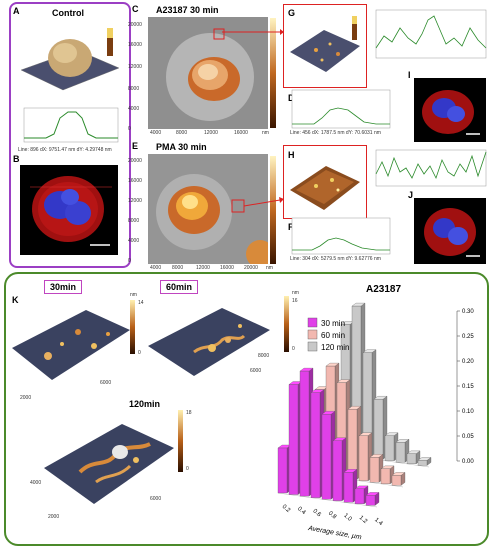 The width and height of the screenshot is (493, 550). Describe the element at coordinates (70, 59) in the screenshot. I see `panel-a-afm-3d` at that location.